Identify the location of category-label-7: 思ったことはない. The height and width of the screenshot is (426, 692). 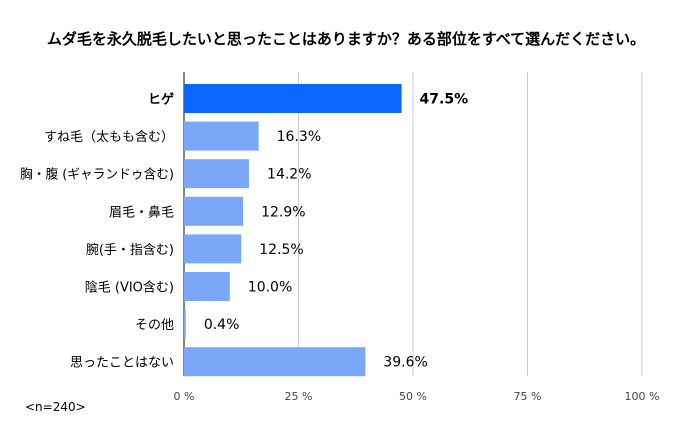
(122, 363).